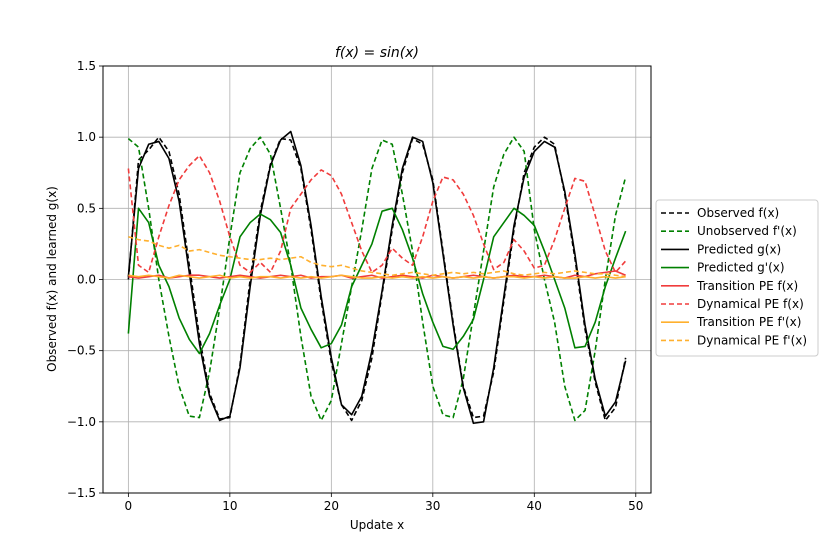  I want to click on y-tick-label: −0.5, so click(81, 351).